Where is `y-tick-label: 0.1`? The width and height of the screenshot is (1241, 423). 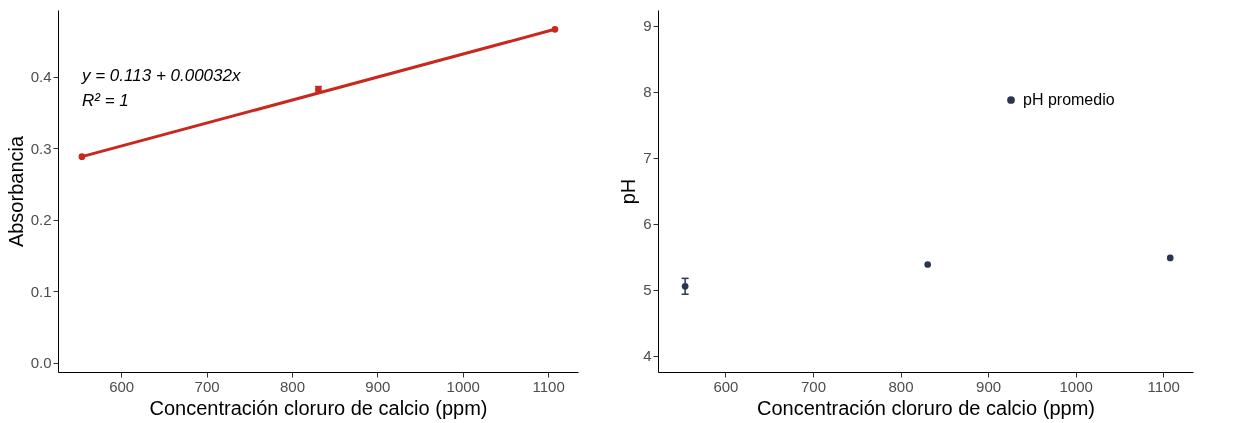 y-tick-label: 0.1 is located at coordinates (41, 291).